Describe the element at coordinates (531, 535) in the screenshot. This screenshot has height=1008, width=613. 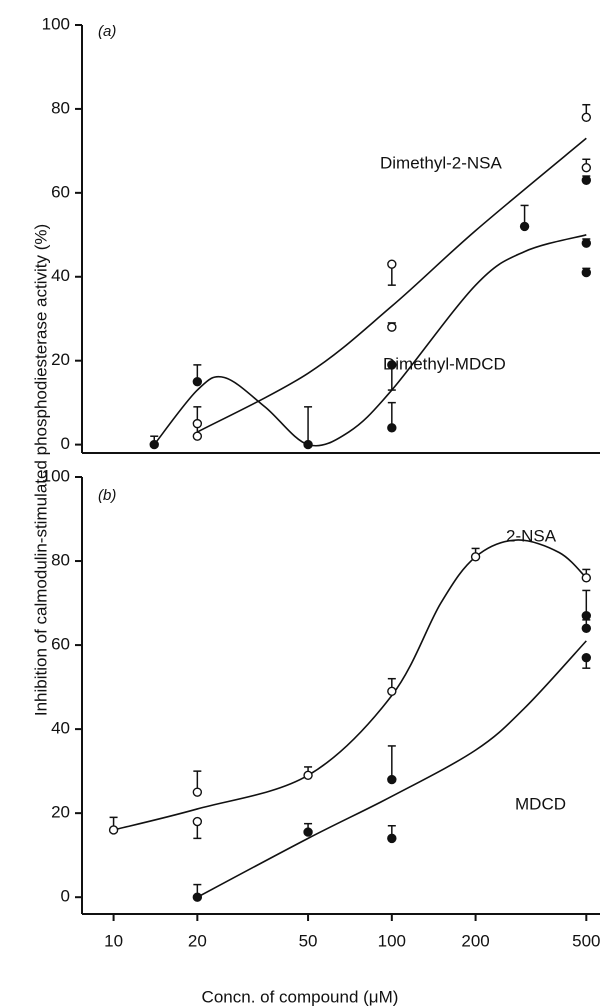
I see `curve-label: 2-NSA` at that location.